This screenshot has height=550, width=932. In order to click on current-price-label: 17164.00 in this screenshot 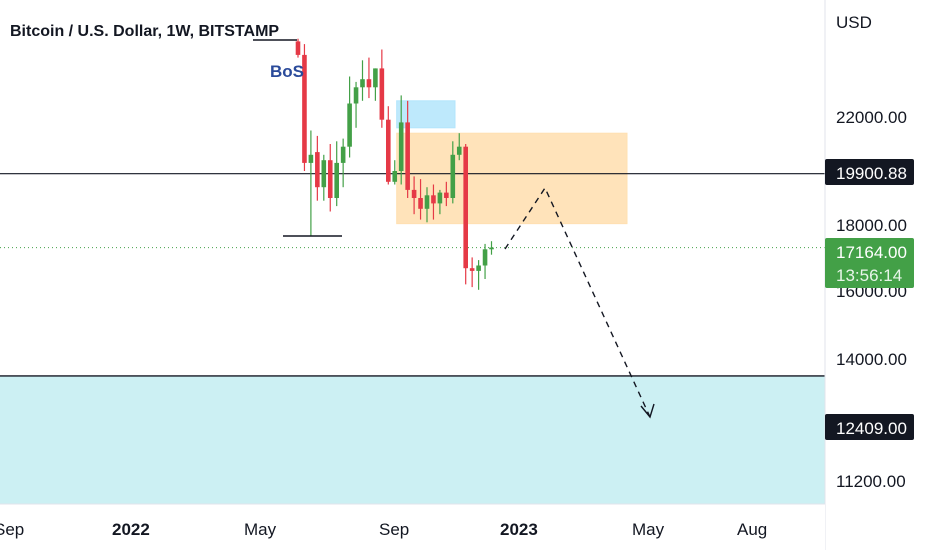, I will do `click(871, 252)`.